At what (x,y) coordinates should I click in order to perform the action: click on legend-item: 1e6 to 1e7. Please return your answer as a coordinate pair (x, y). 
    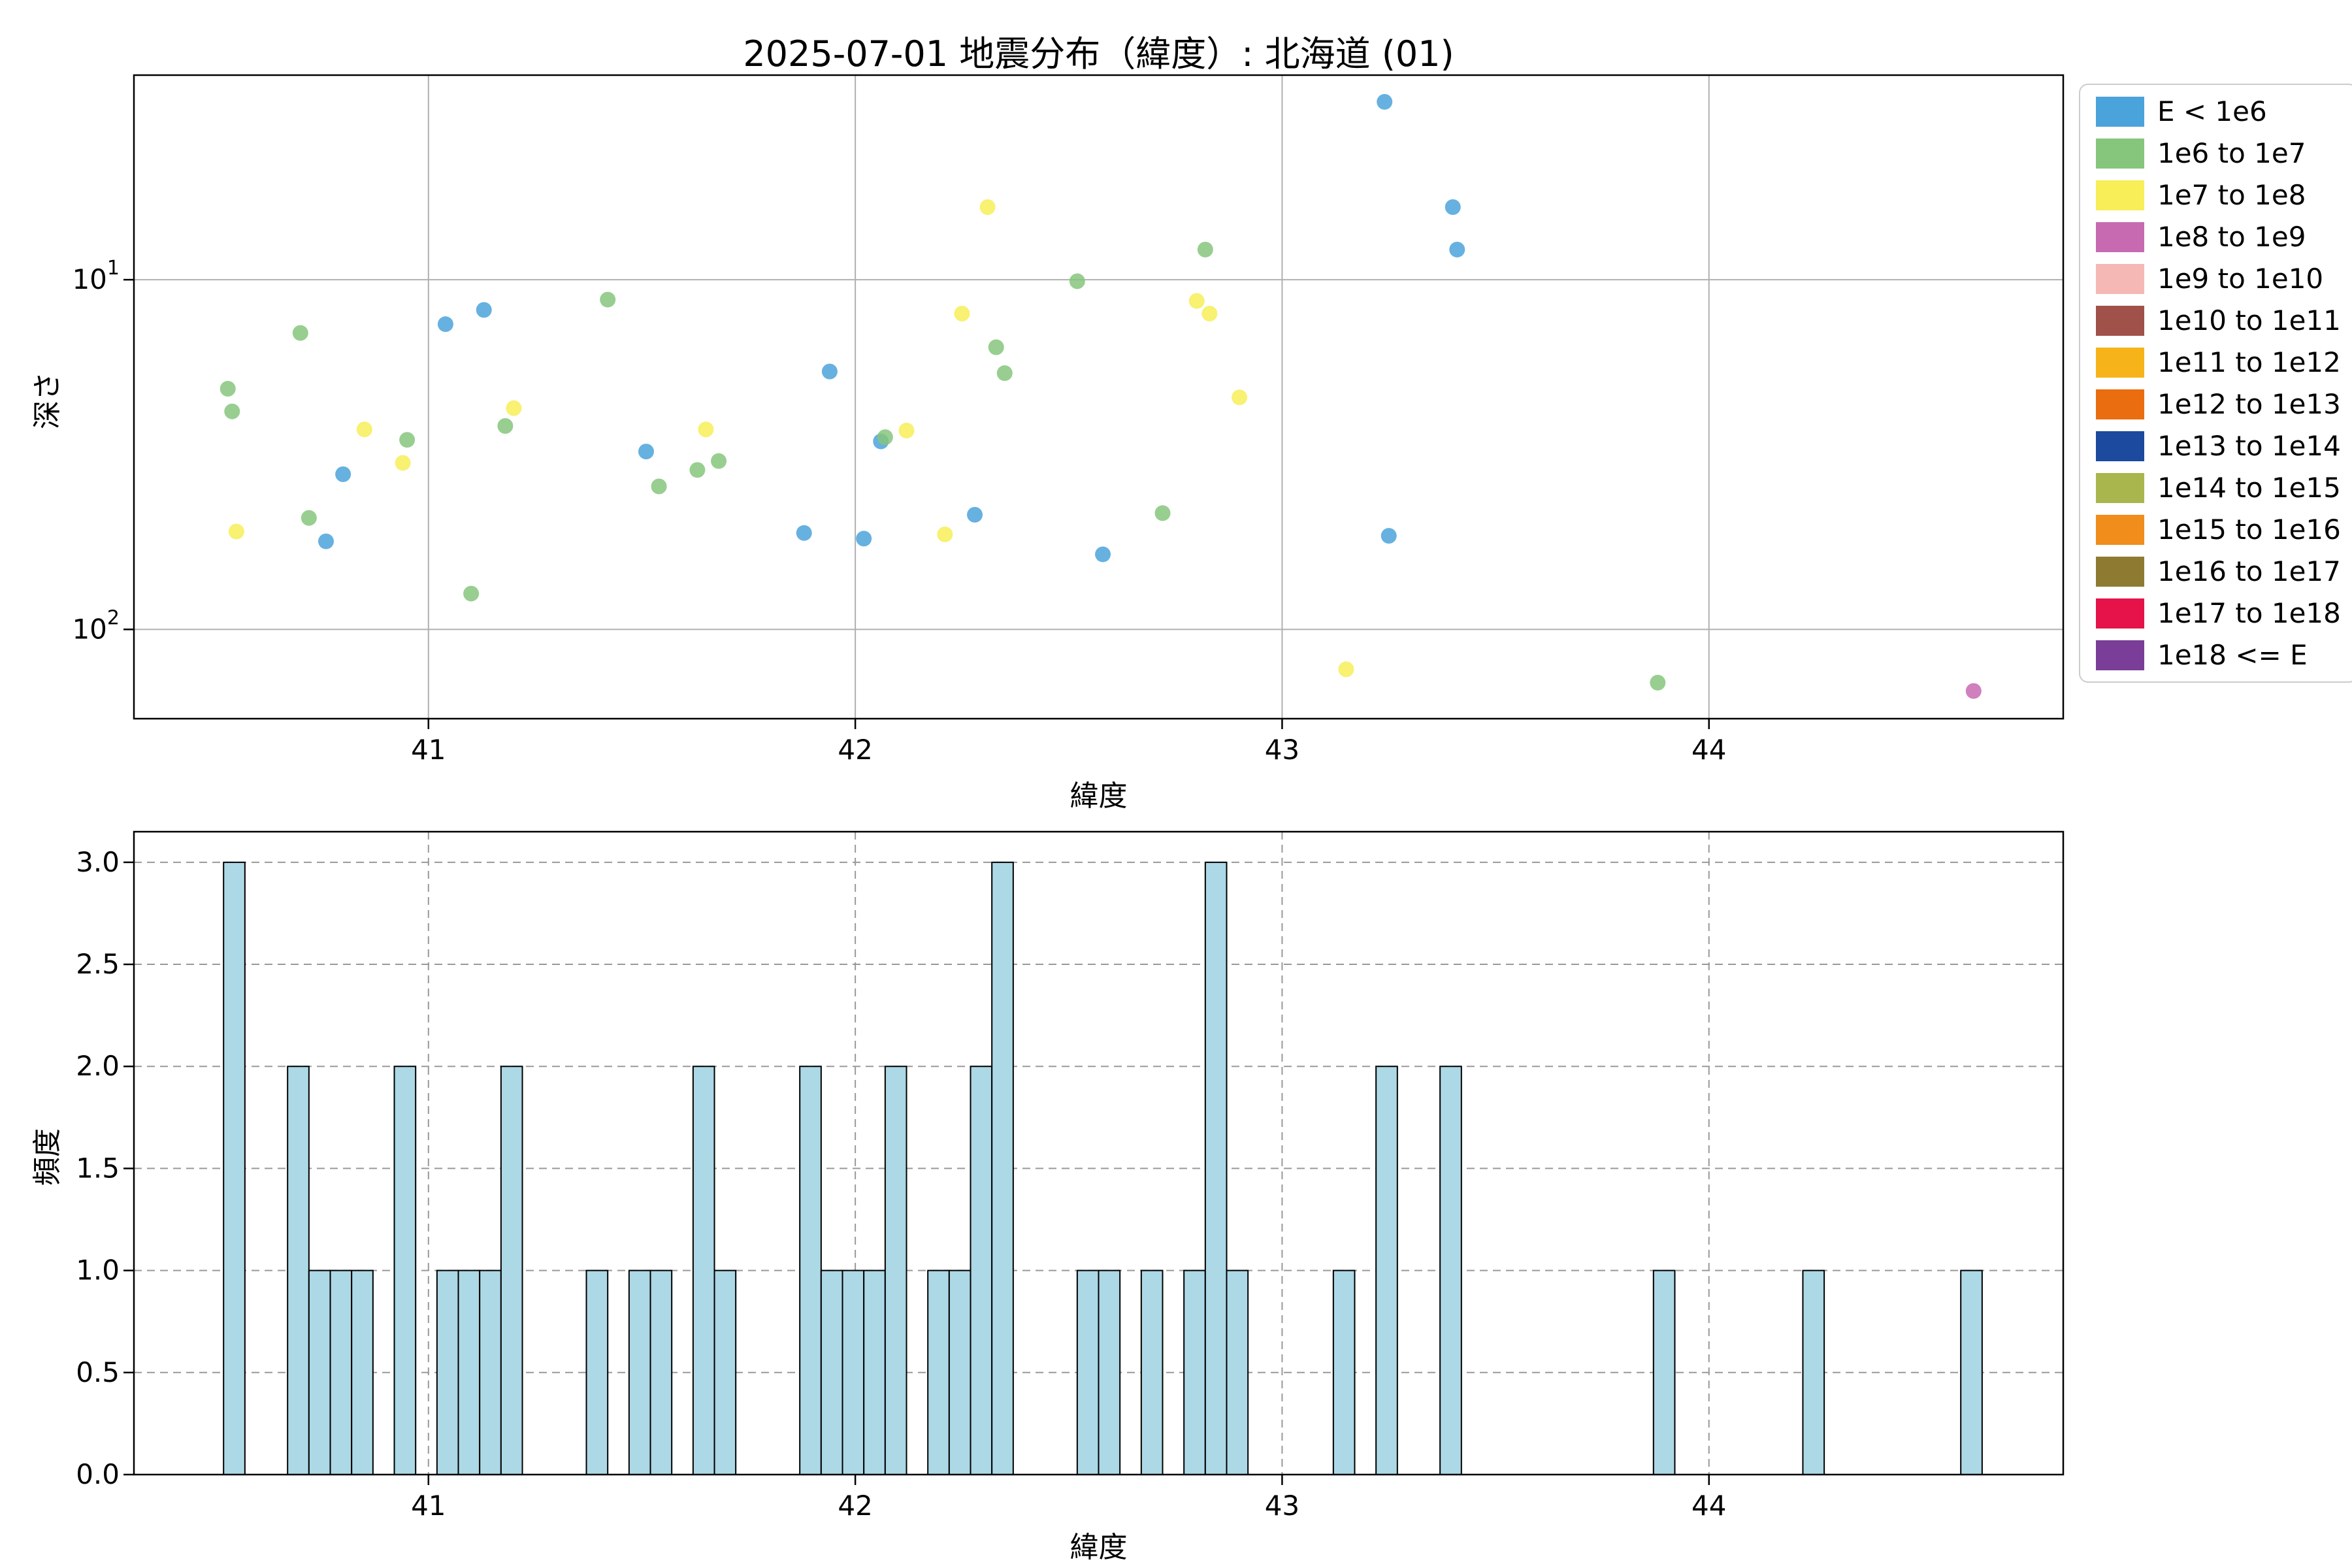
    Looking at the image, I should click on (2218, 153).